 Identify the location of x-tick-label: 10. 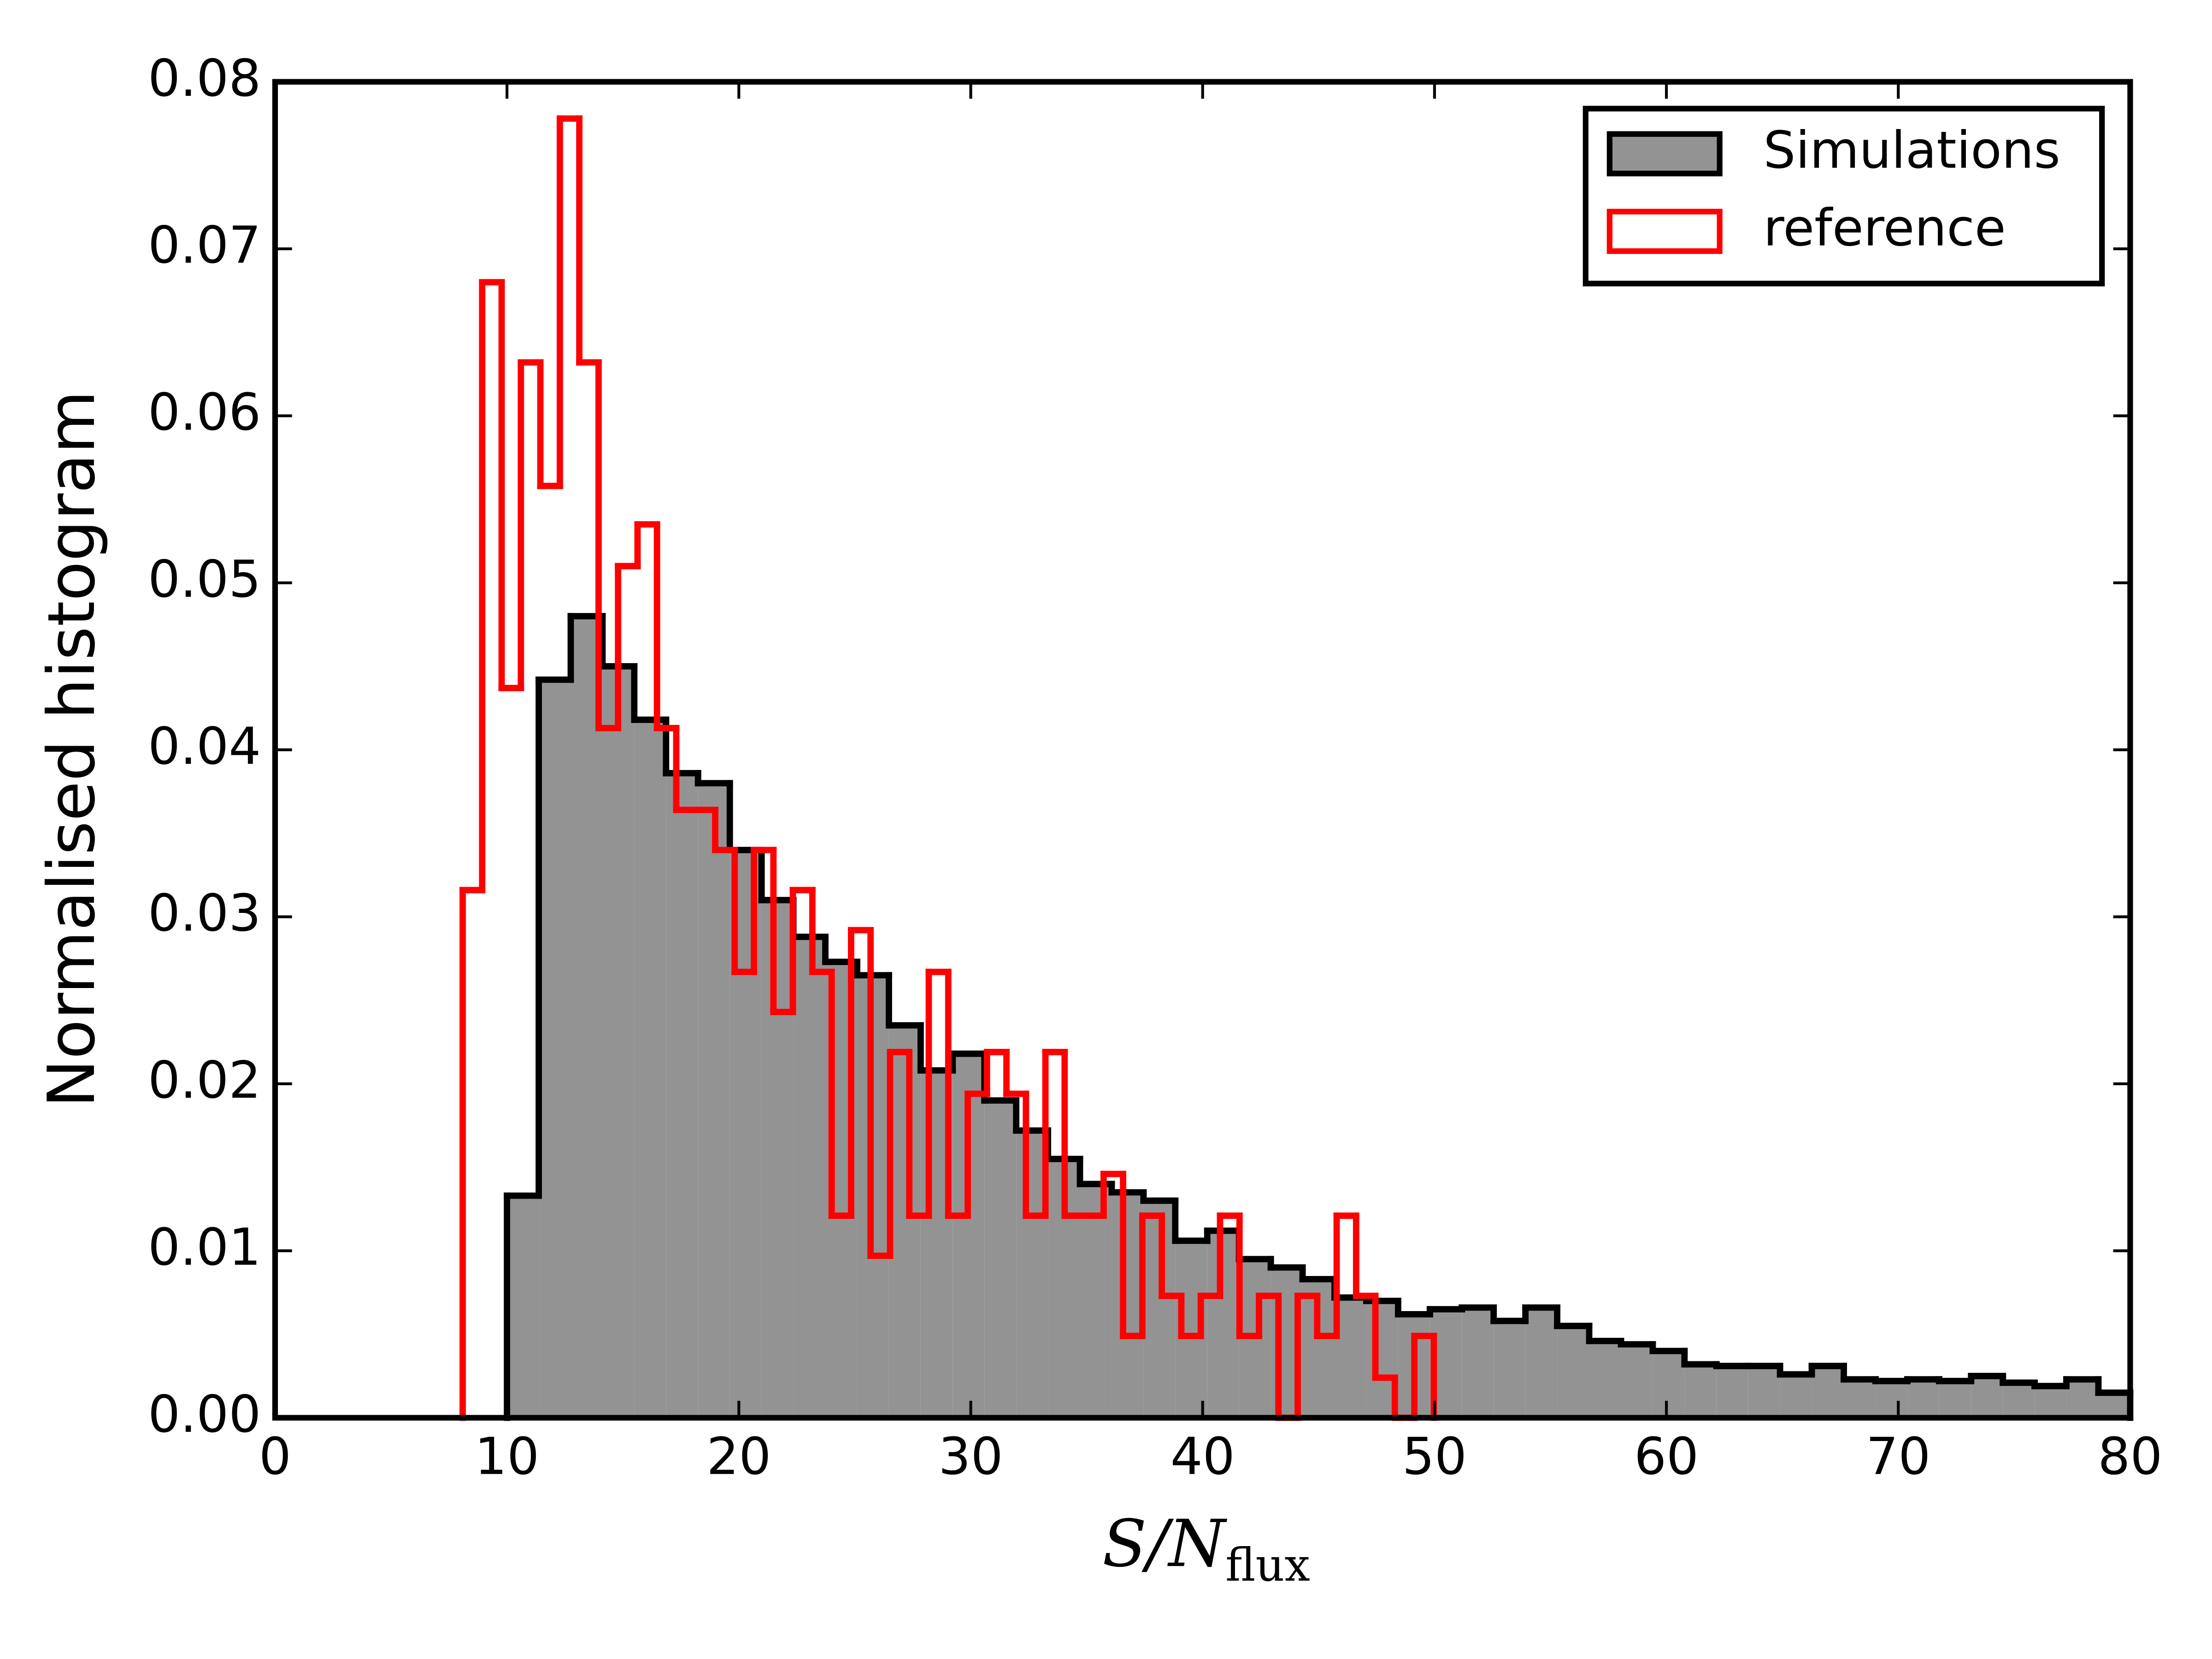
(507, 1456).